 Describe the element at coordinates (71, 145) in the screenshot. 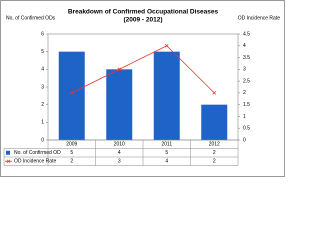

I see `x-tick-label: 2009` at that location.